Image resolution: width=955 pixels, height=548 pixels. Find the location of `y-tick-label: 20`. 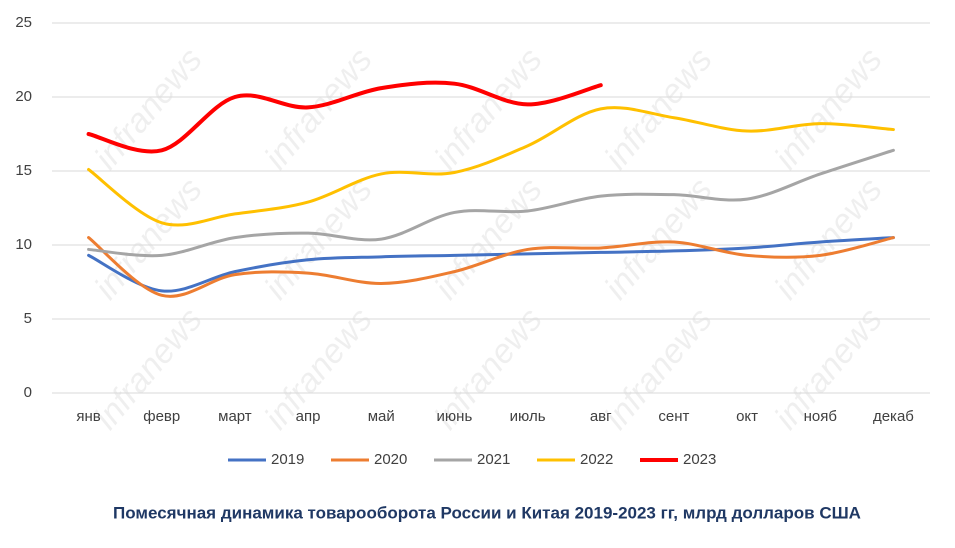

y-tick-label: 20 is located at coordinates (23, 96).